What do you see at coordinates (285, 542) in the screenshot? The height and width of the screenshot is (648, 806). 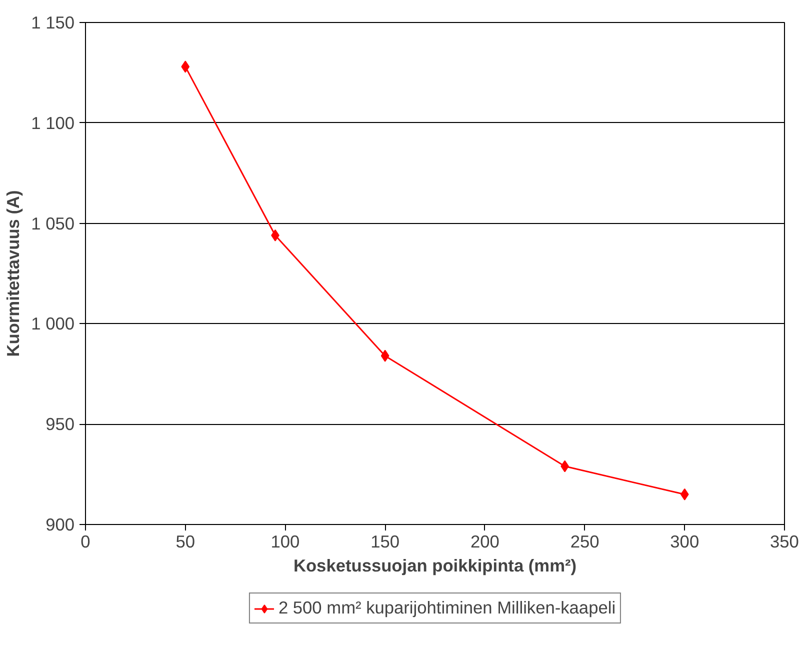 I see `x-tick-label: 100` at bounding box center [285, 542].